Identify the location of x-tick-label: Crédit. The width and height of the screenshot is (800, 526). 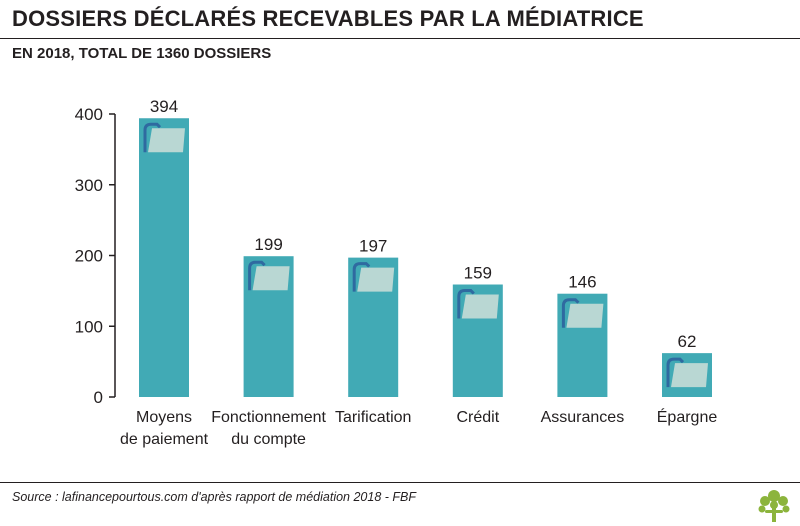
(477, 417).